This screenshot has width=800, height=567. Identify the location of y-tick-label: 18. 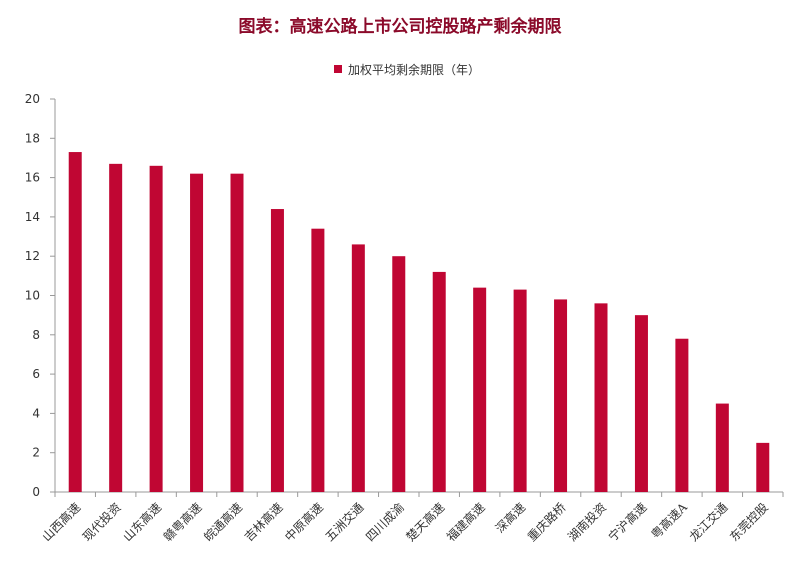
(32, 138).